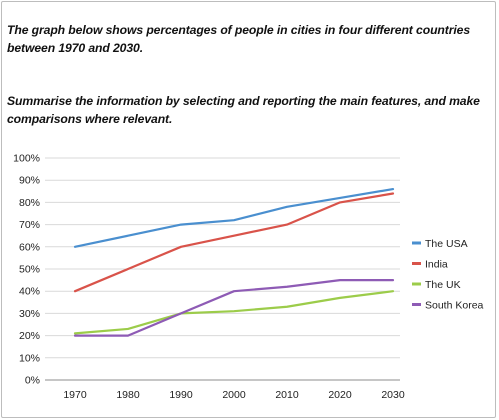 This screenshot has width=499, height=420. What do you see at coordinates (393, 395) in the screenshot?
I see `x-tick-label: 2030` at bounding box center [393, 395].